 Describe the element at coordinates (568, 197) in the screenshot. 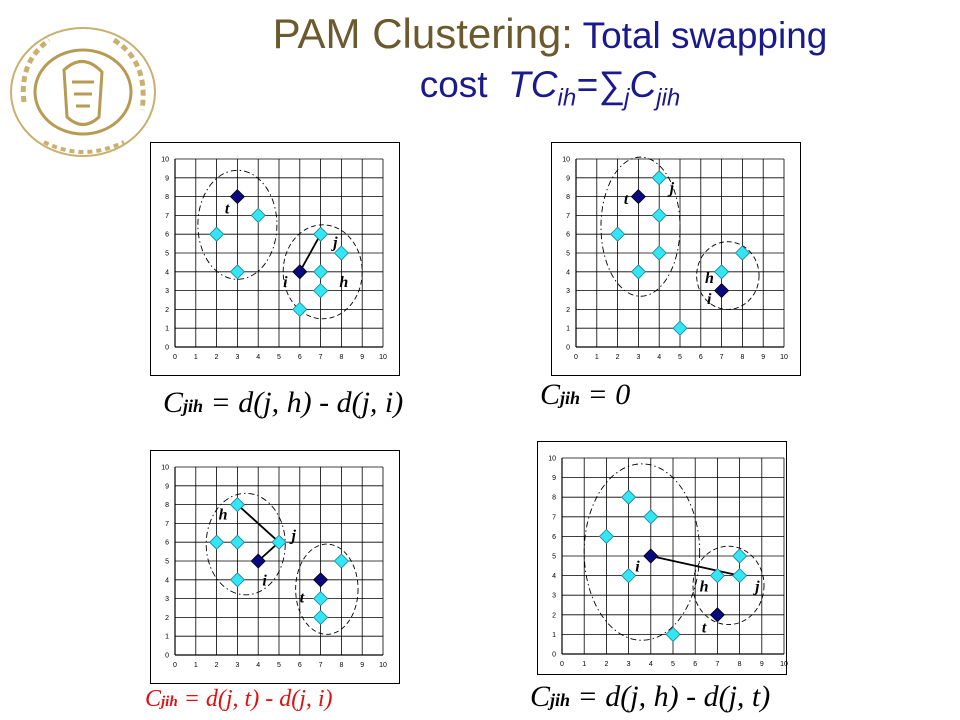

I see `y-tick-label: 8` at that location.